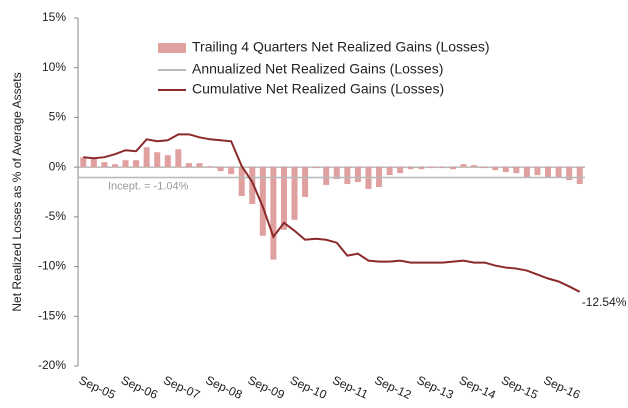  I want to click on legend-swatch, so click(172, 48).